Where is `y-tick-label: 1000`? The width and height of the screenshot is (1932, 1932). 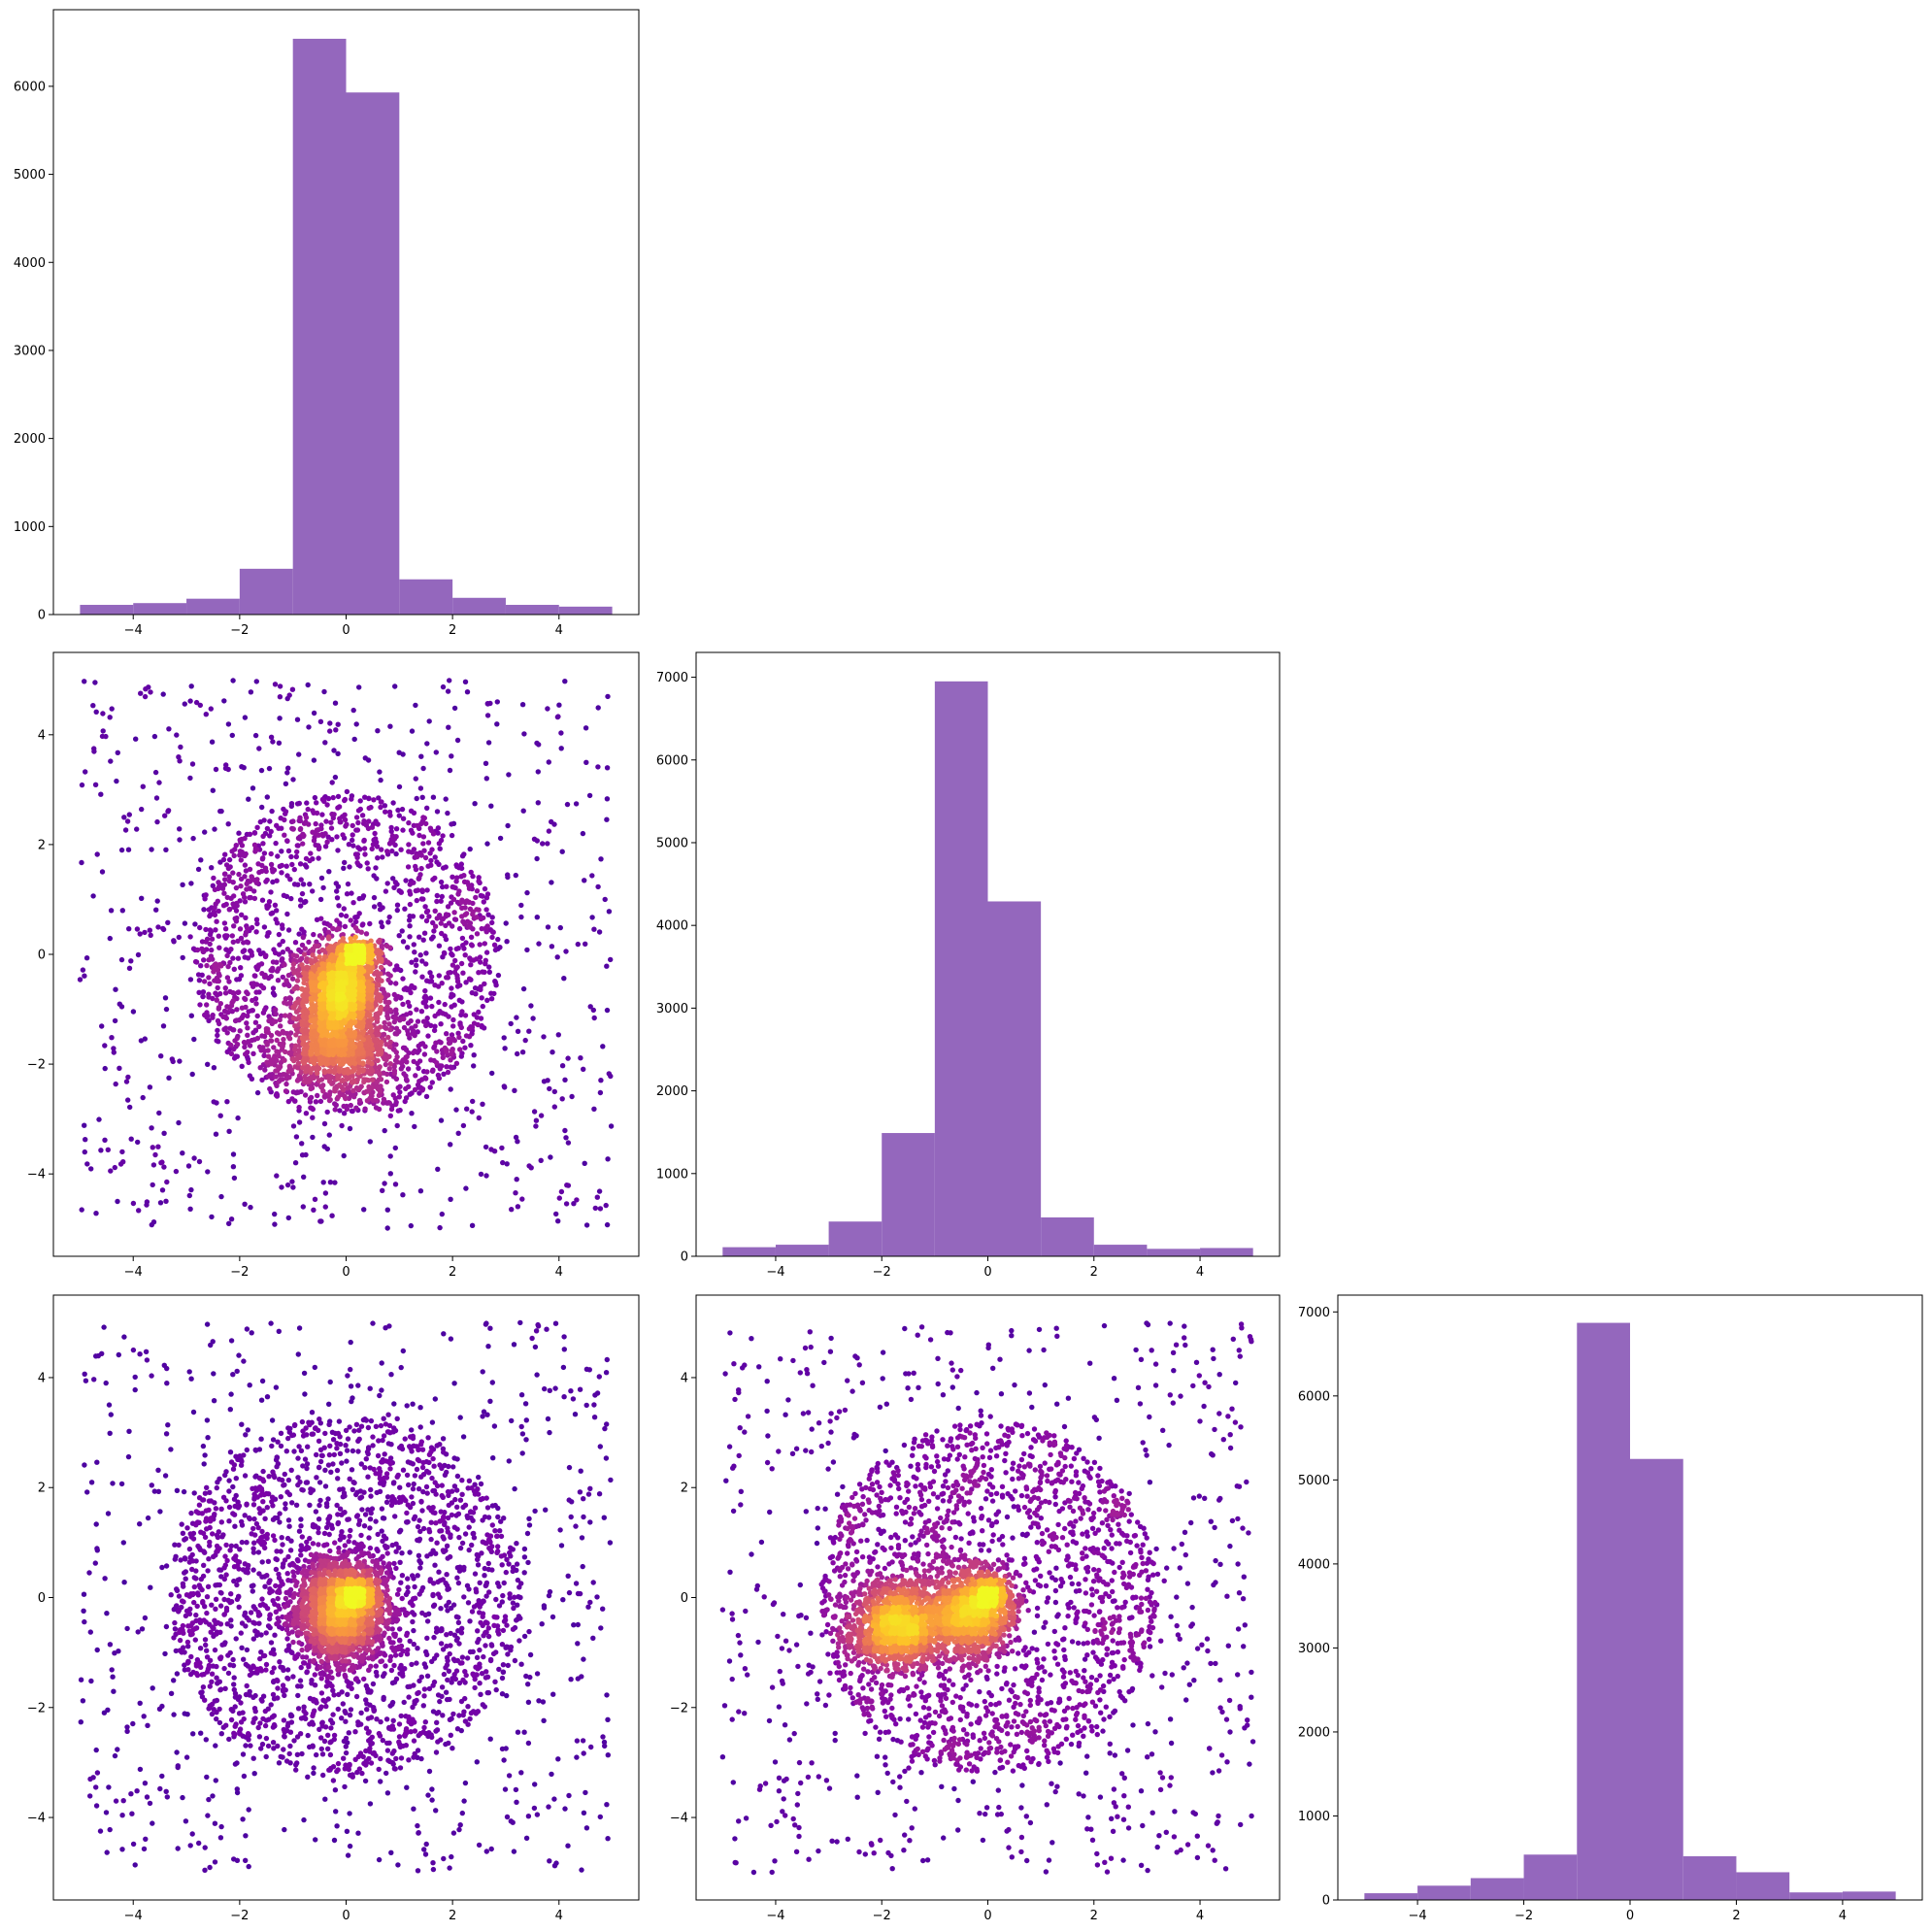
y-tick-label: 1000 is located at coordinates (30, 527).